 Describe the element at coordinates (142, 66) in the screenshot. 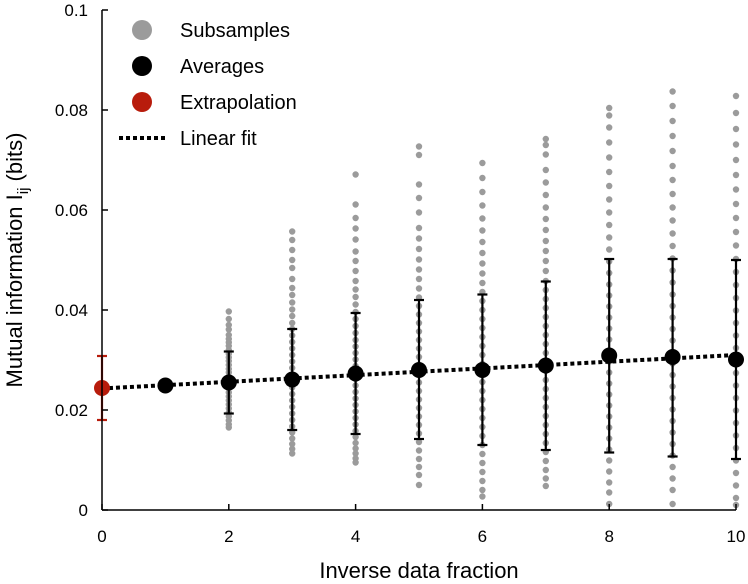

I see `legend-averages-swatch` at that location.